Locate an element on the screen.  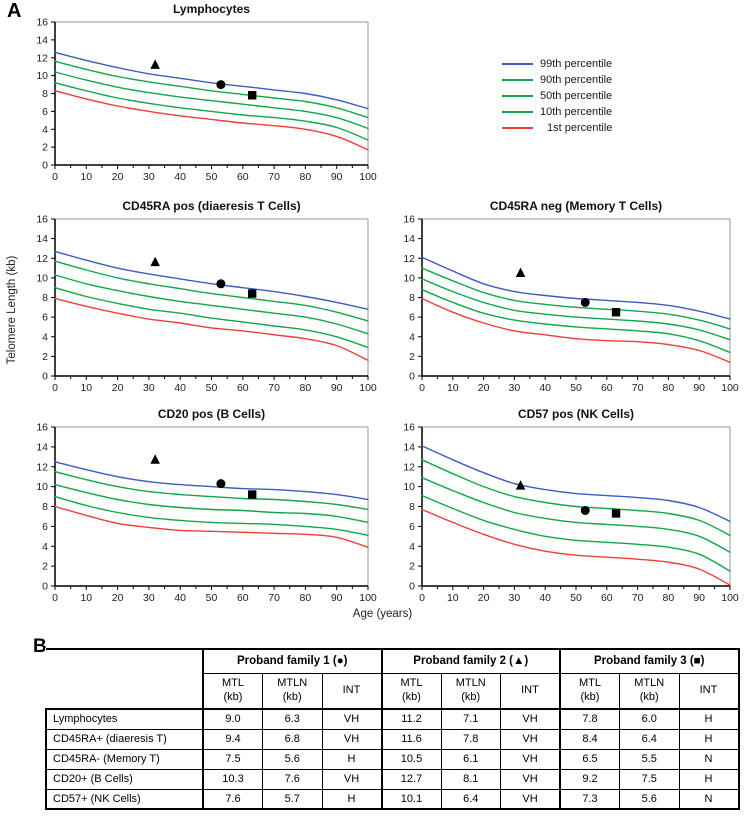
cell: 10.1 is located at coordinates (411, 799).